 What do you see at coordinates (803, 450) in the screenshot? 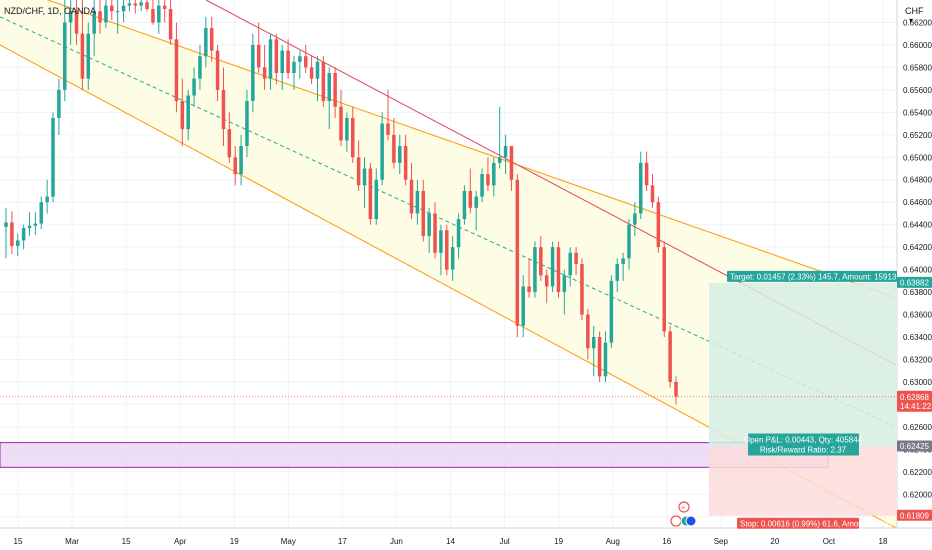
I see `rr-text: Risk/Reward Ratio: 2.37` at bounding box center [803, 450].